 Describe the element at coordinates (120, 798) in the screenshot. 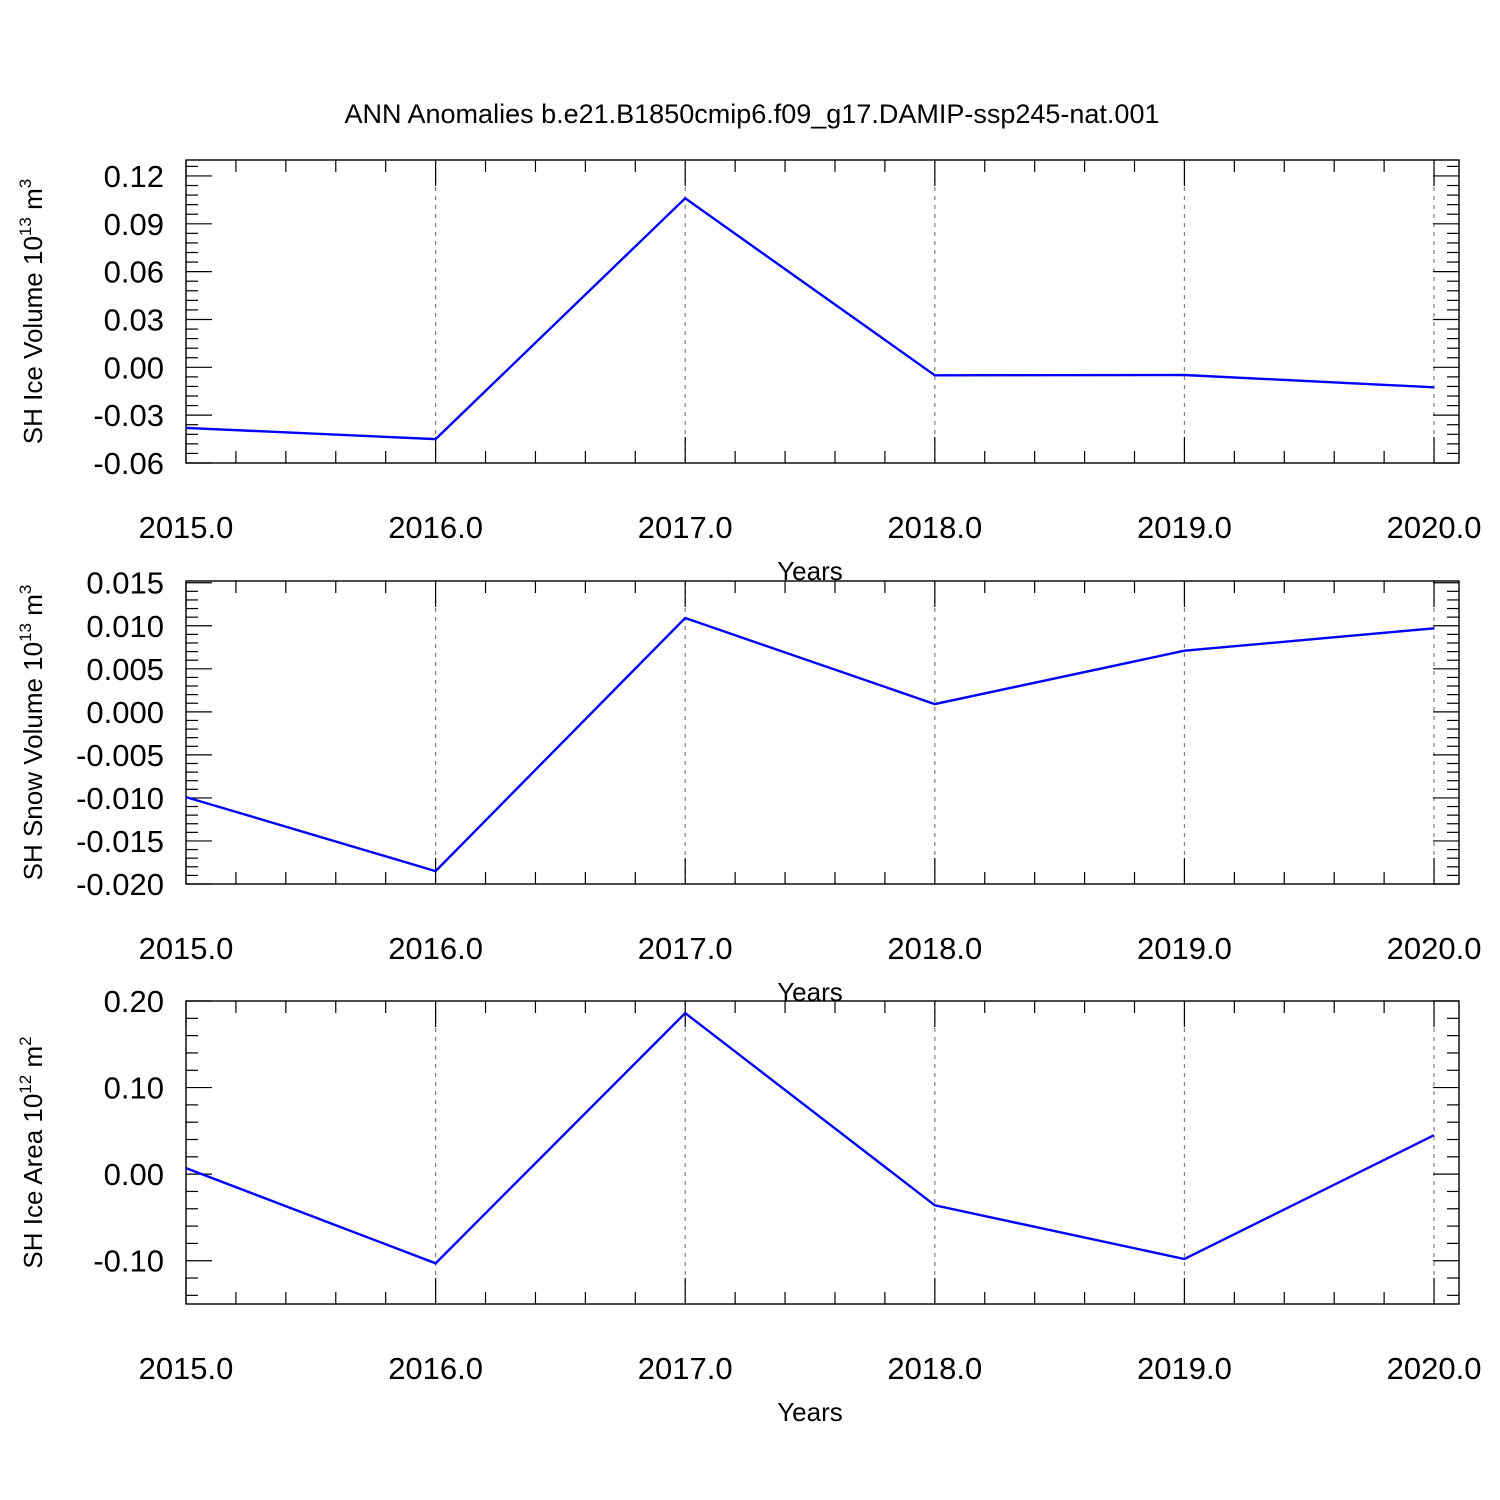

I see `y-tick-label: -0.010` at that location.